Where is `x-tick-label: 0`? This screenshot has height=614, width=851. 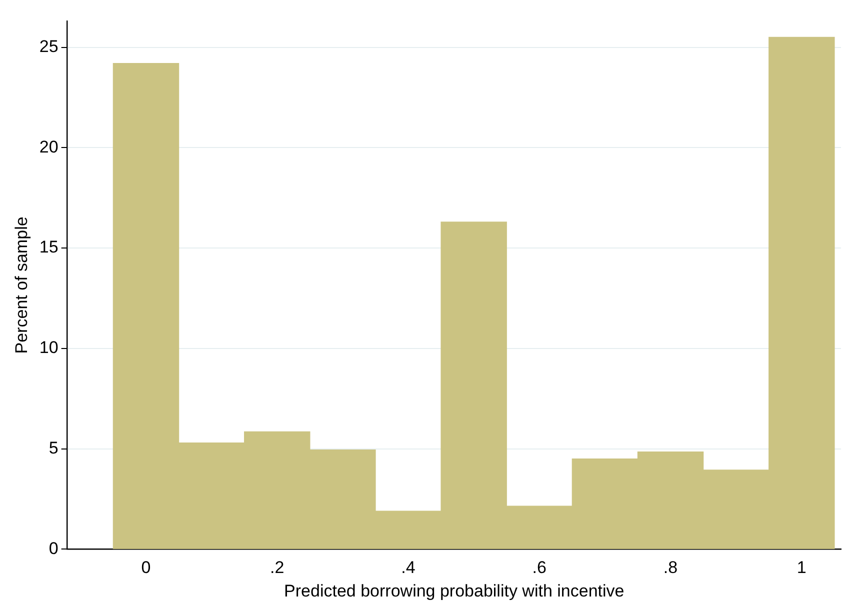
x-tick-label: 0 is located at coordinates (146, 568).